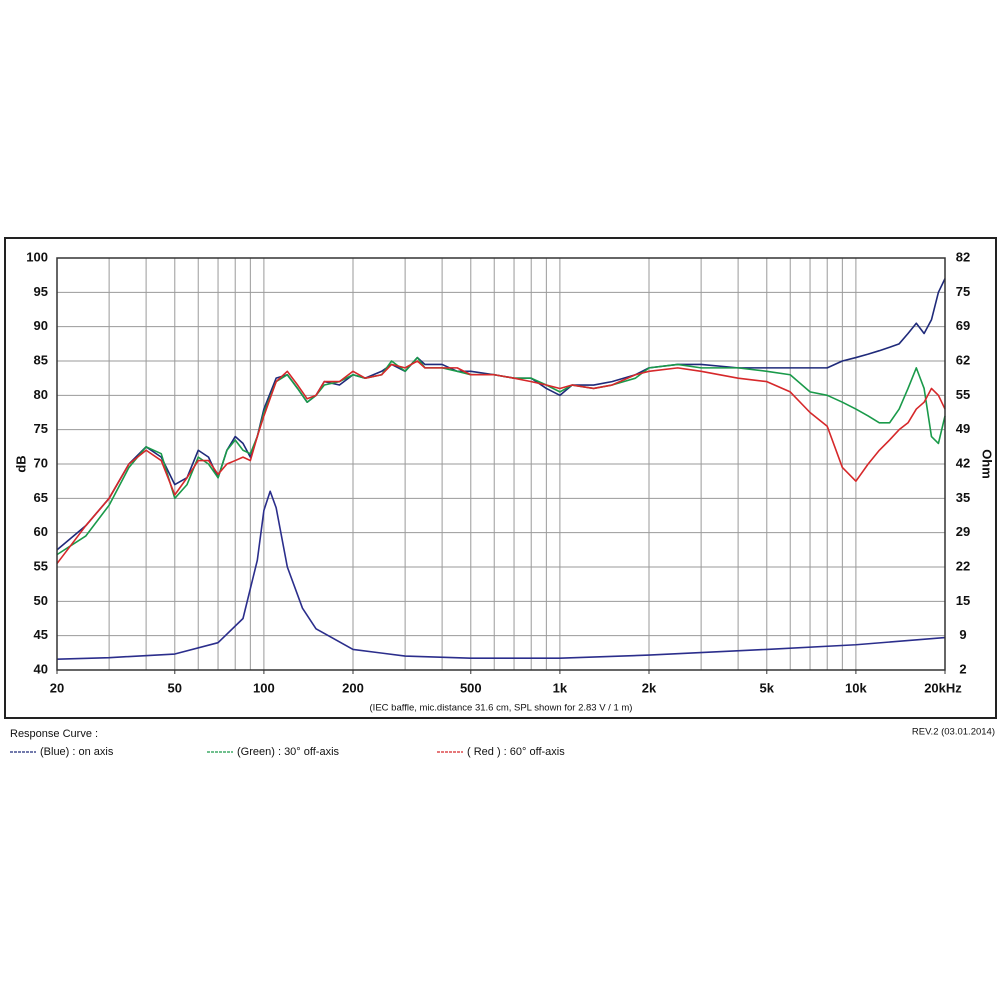 The width and height of the screenshot is (1000, 1000). What do you see at coordinates (963, 359) in the screenshot?
I see `y2-tick-label: 62` at bounding box center [963, 359].